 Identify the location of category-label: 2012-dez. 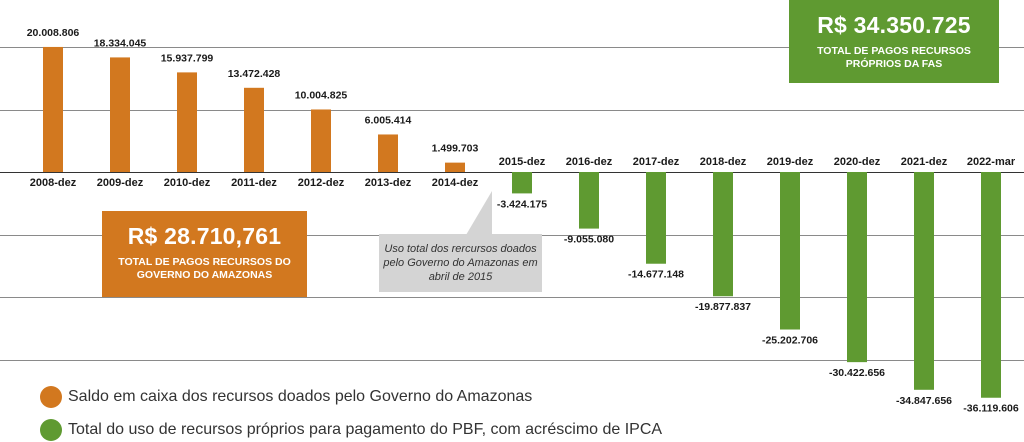
(321, 183).